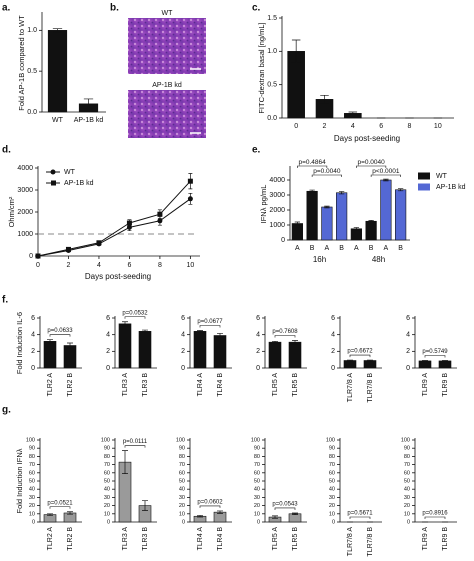  I want to click on y-tick-label: 4, so click(408, 335).